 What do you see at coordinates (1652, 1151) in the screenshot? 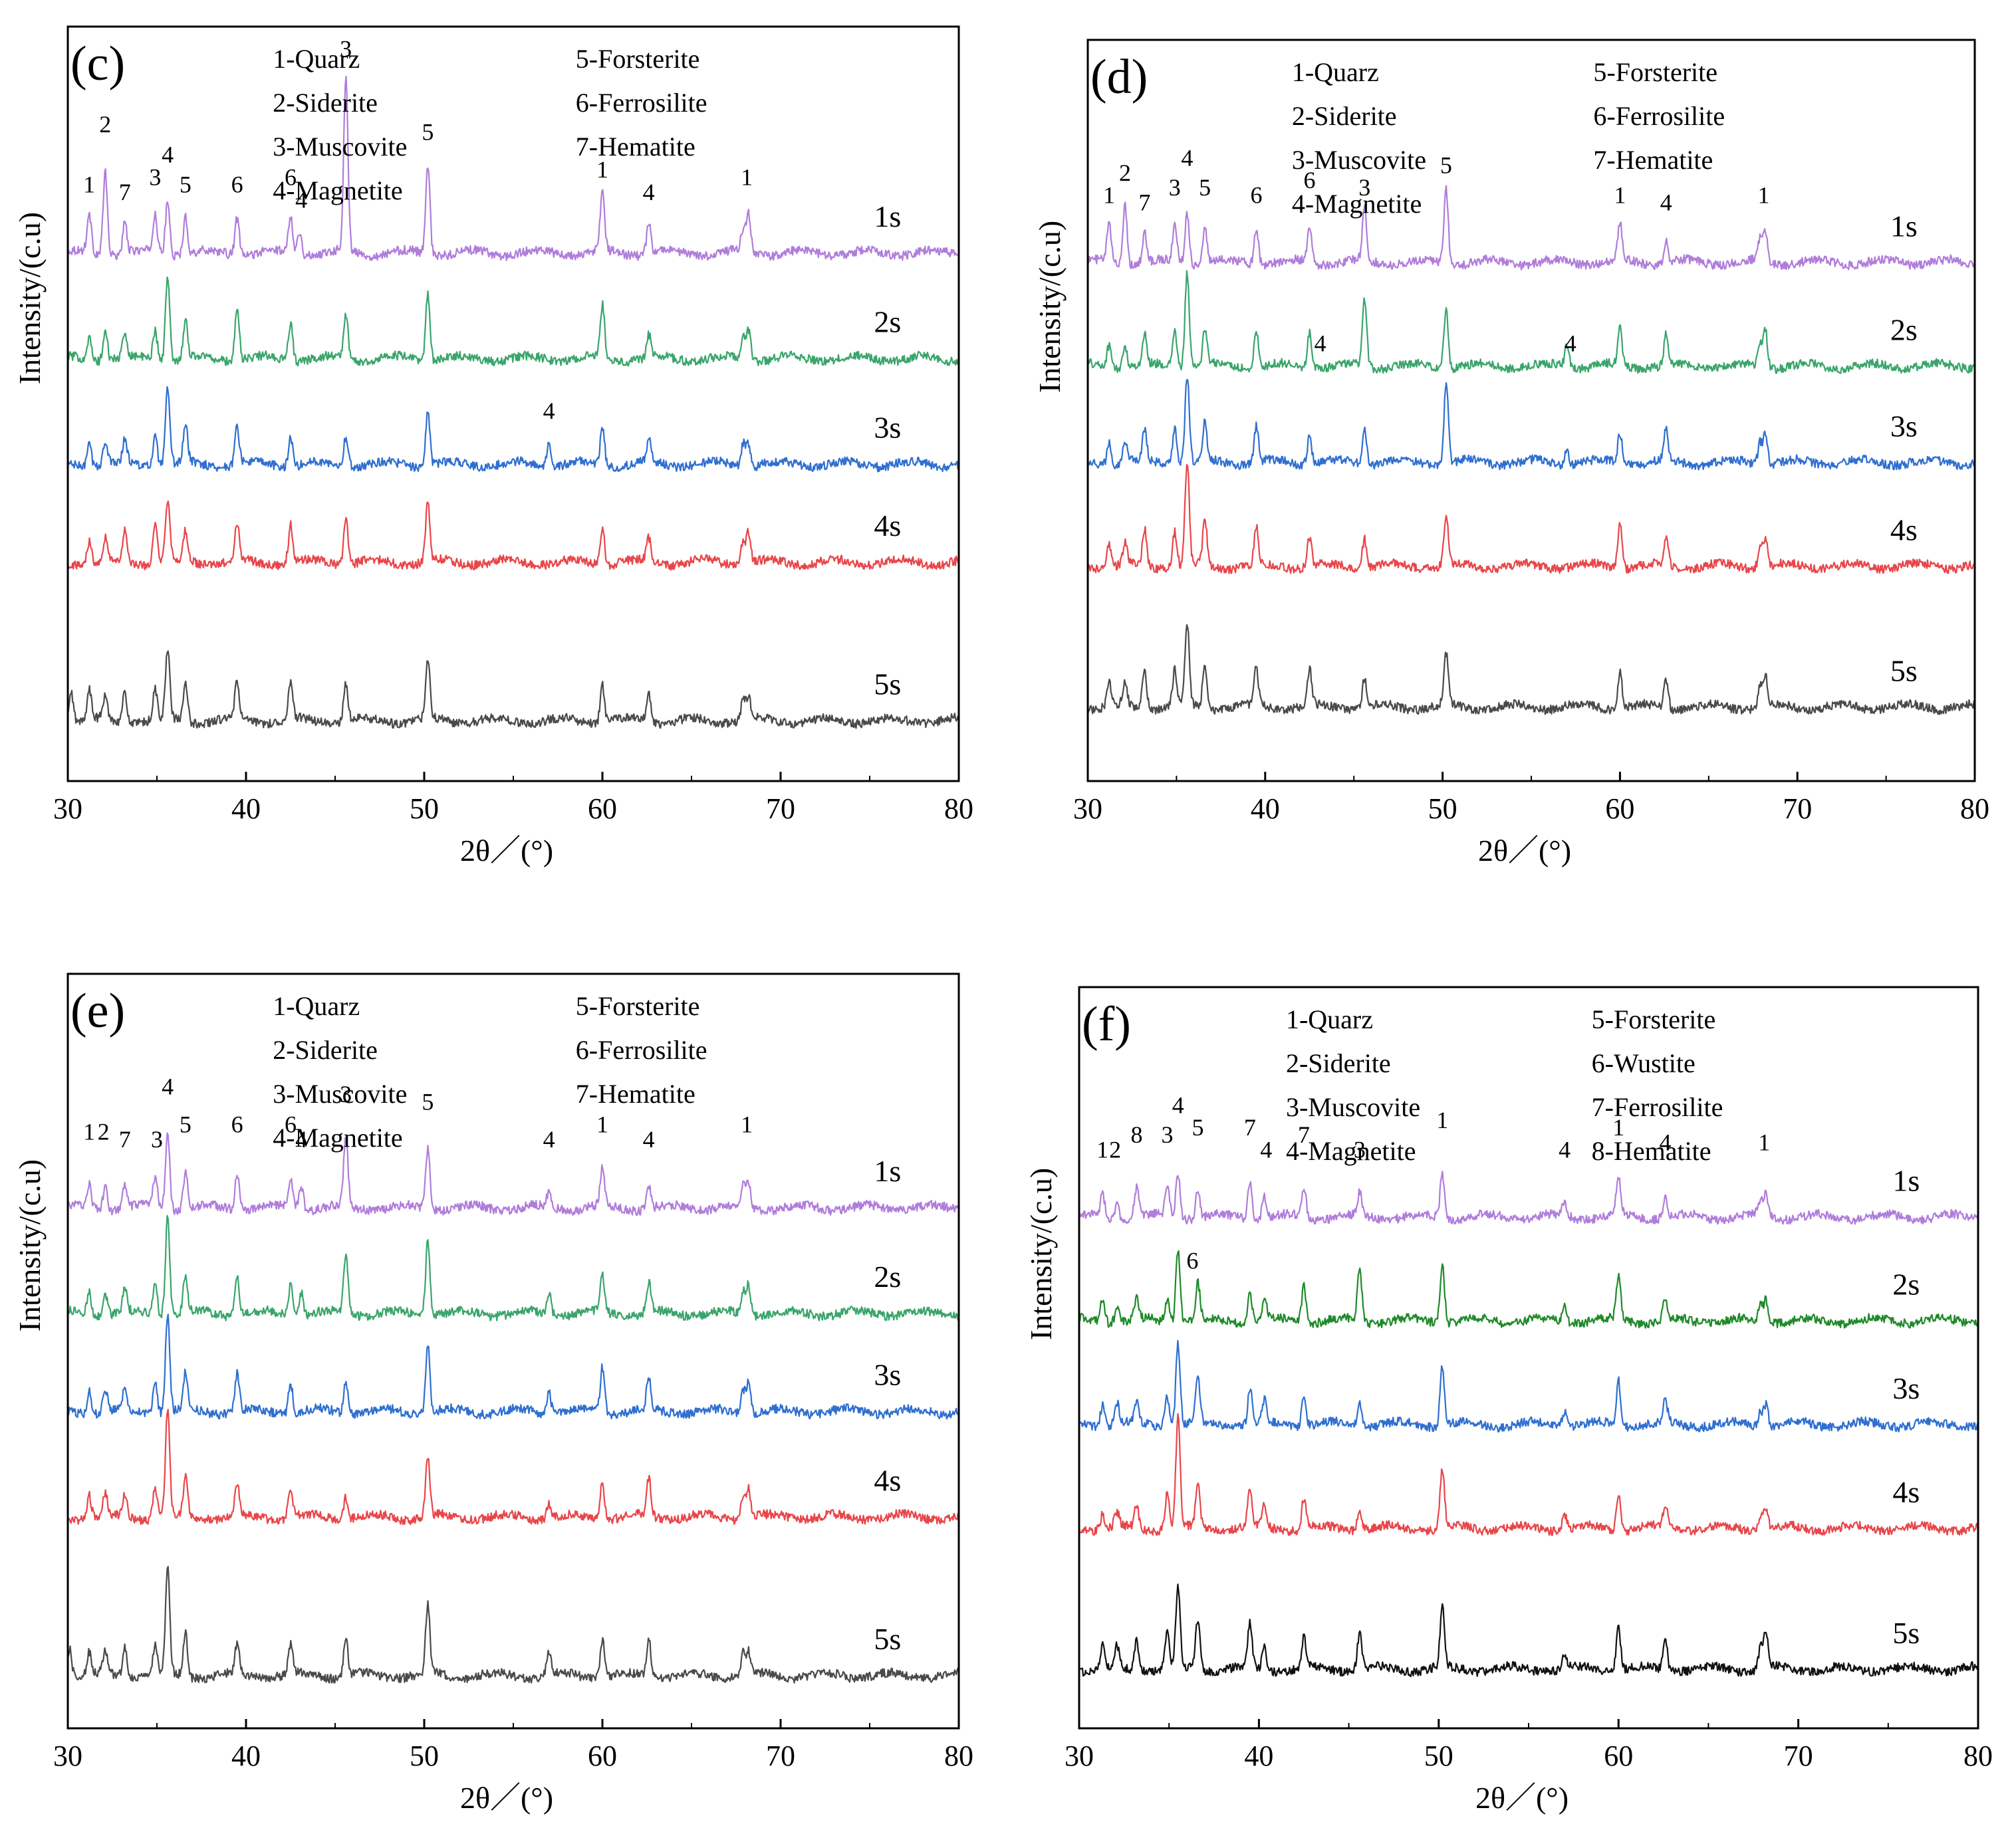
I see `legend-entry: 8-Hematite` at bounding box center [1652, 1151].